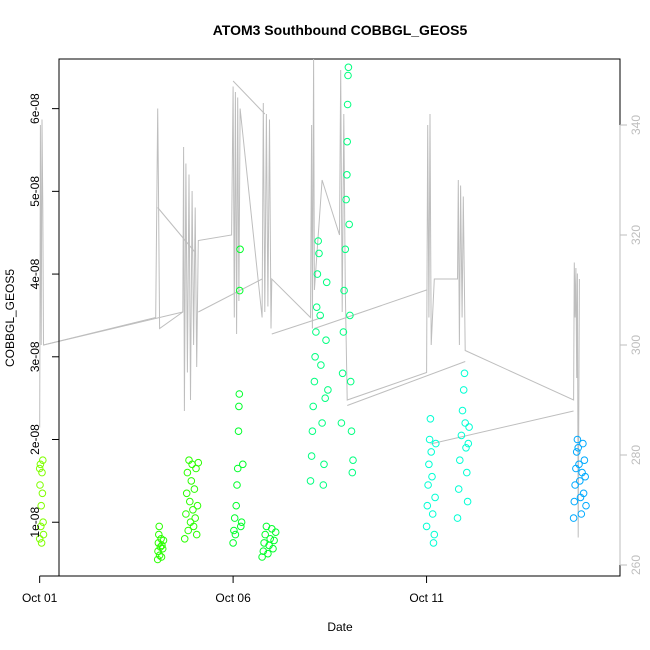 The width and height of the screenshot is (650, 650). I want to click on y-axis-label: COBBGL_GEOS5, so click(10, 318).